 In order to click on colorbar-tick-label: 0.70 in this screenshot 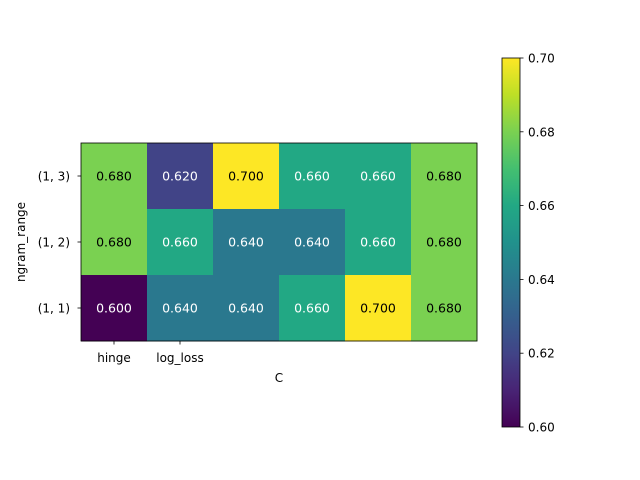, I will do `click(541, 59)`.